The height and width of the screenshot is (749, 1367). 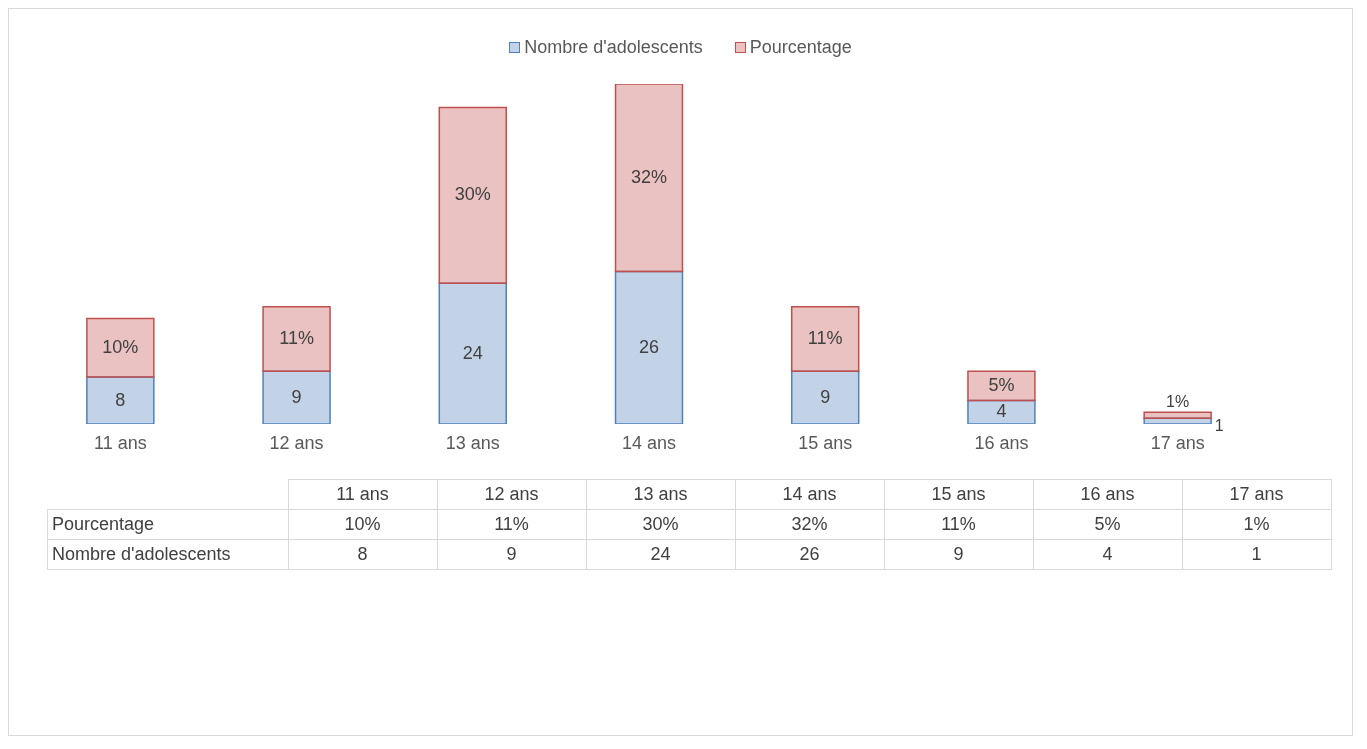 What do you see at coordinates (1219, 426) in the screenshot?
I see `data-label: 1` at bounding box center [1219, 426].